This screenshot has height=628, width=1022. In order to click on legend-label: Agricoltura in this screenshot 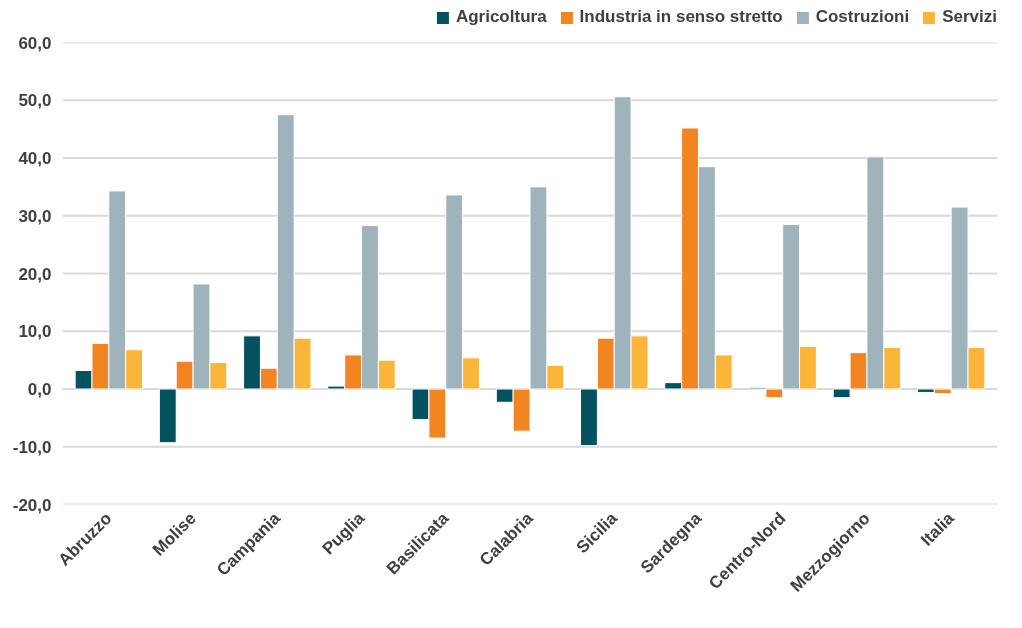, I will do `click(501, 17)`.